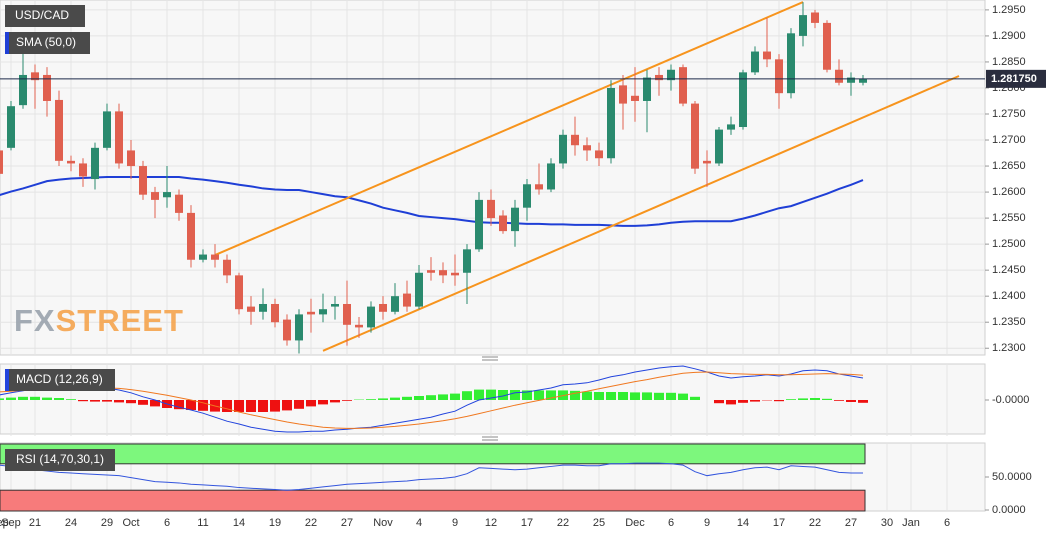 The height and width of the screenshot is (537, 1060). What do you see at coordinates (433, 500) in the screenshot?
I see `oversold-zone` at bounding box center [433, 500].